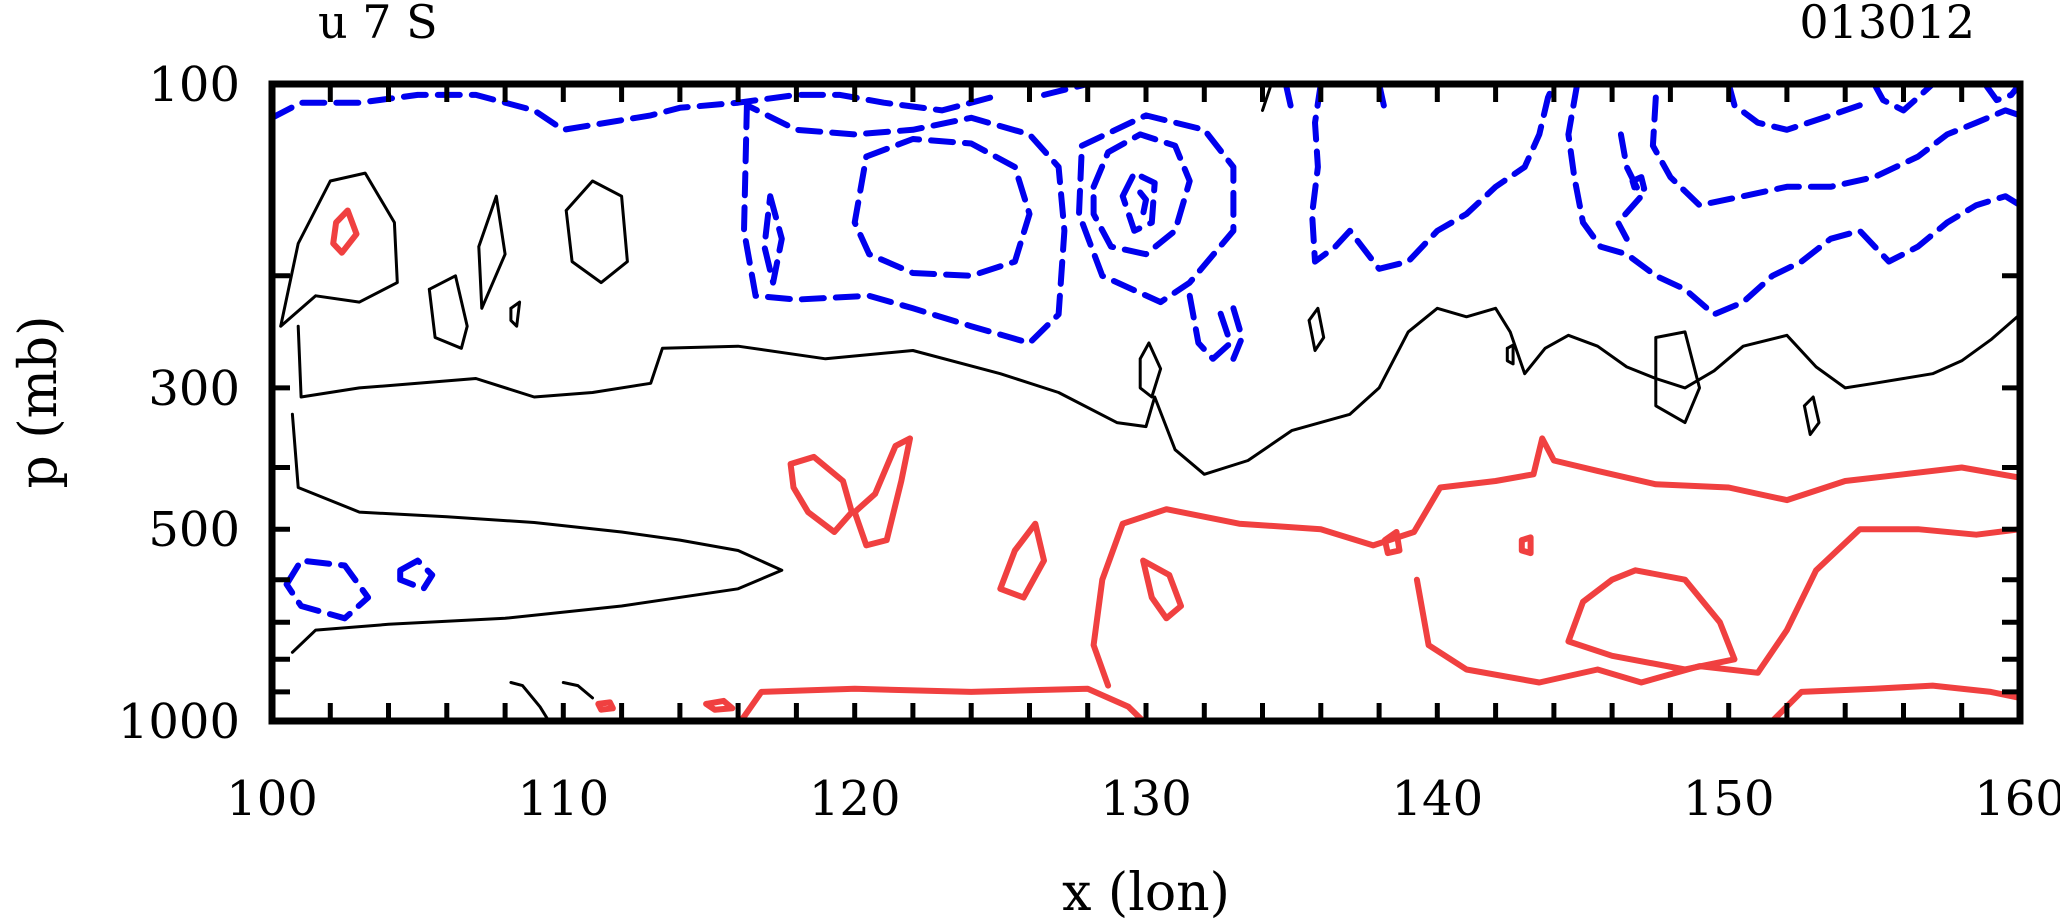 This screenshot has height=923, width=2060. Describe the element at coordinates (1146, 893) in the screenshot. I see `x-axis-label: x (lon)` at that location.